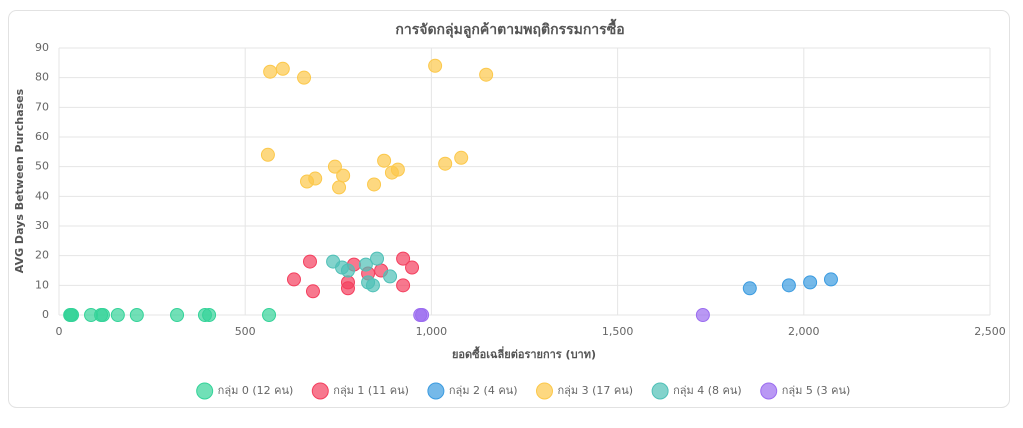 The width and height of the screenshot is (1023, 428). What do you see at coordinates (596, 390) in the screenshot?
I see `legend-label: กลุ่ม 3 (17 คน)` at bounding box center [596, 390].